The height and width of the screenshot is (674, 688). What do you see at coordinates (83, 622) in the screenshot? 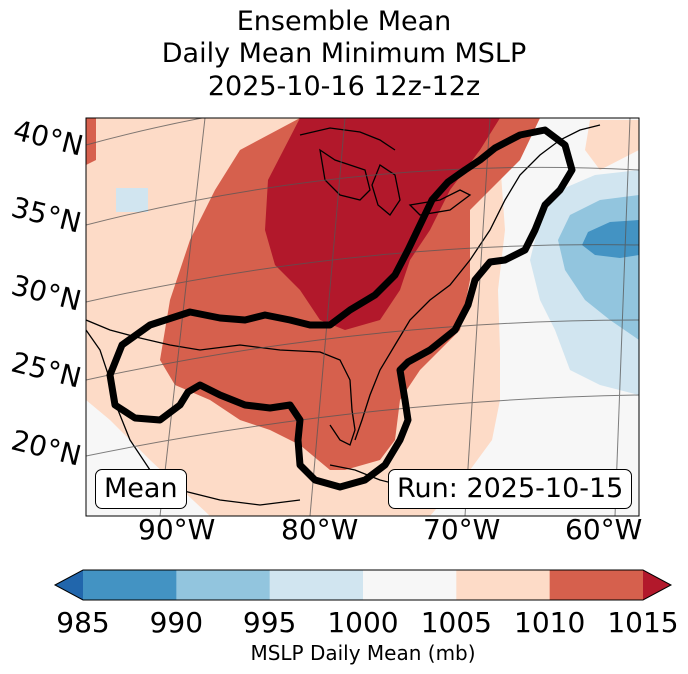
I see `colorbar-tick-985: 985` at bounding box center [83, 622].